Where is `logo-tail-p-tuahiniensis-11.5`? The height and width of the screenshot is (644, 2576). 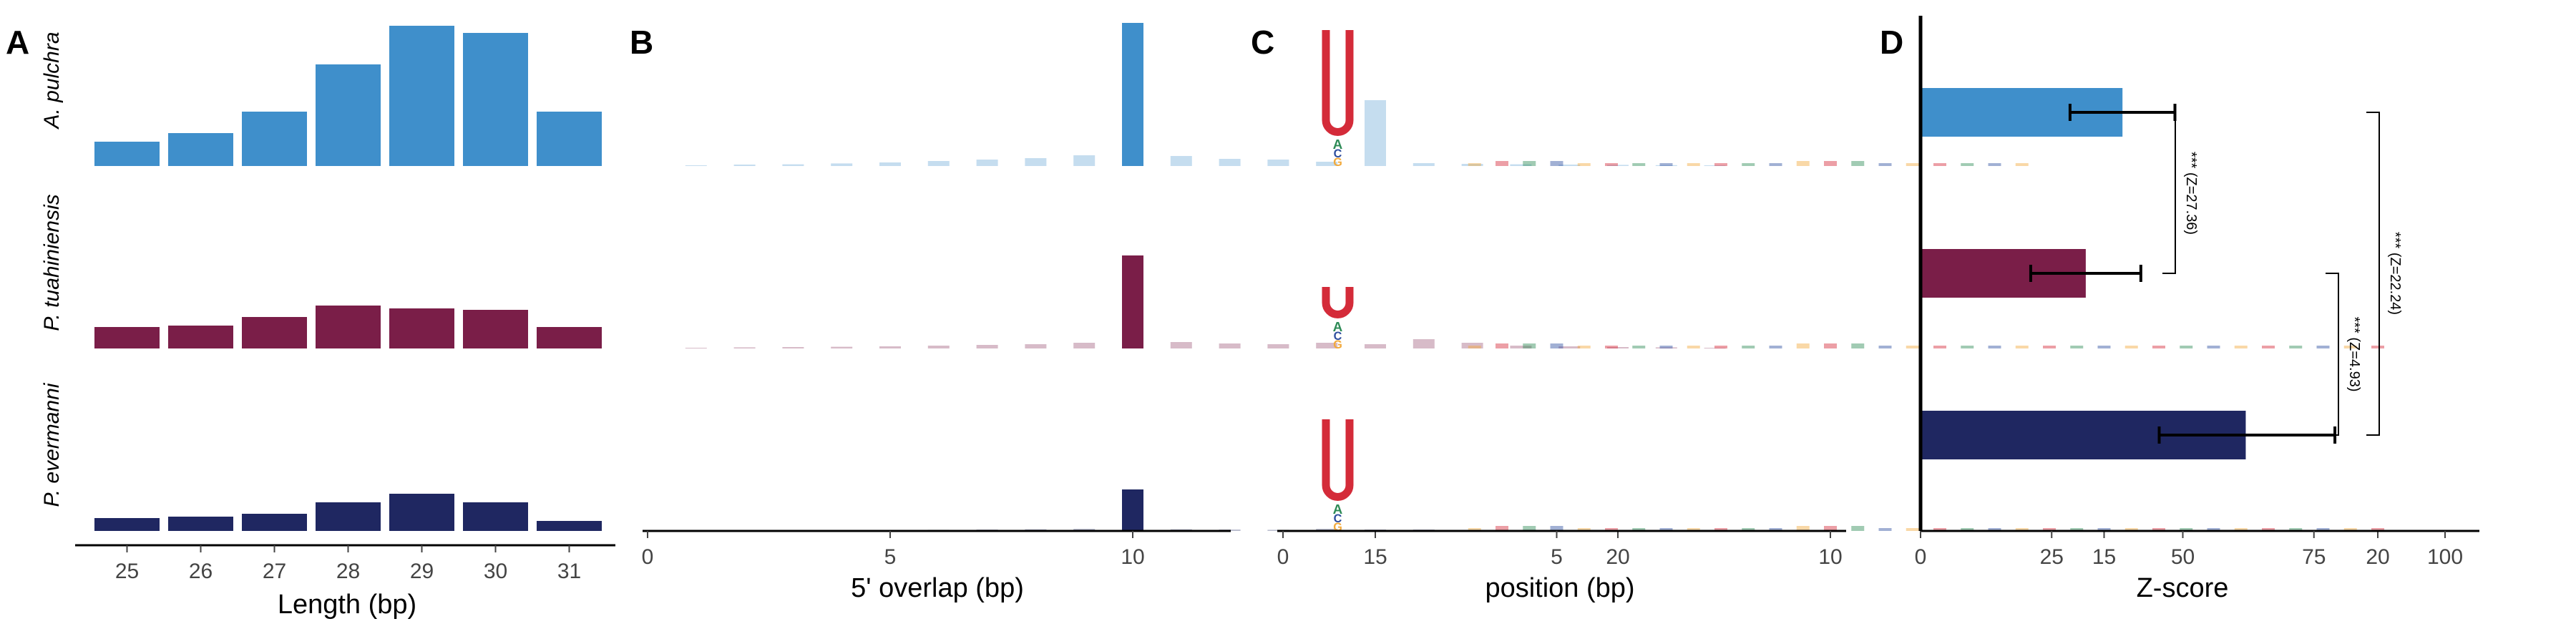 logo-tail-p-tuahiniensis-11.5 is located at coordinates (1912, 347).